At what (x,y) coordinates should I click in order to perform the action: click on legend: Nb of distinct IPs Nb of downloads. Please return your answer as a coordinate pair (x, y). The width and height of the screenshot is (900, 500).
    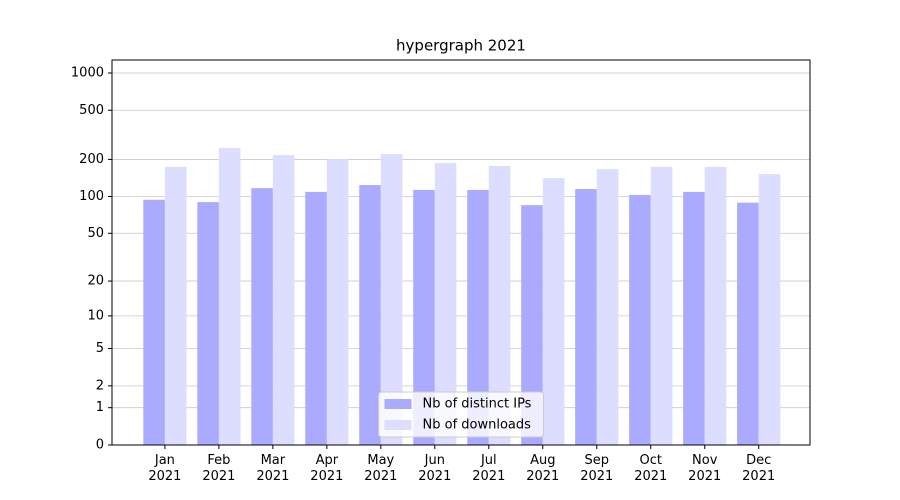
    Looking at the image, I should click on (461, 414).